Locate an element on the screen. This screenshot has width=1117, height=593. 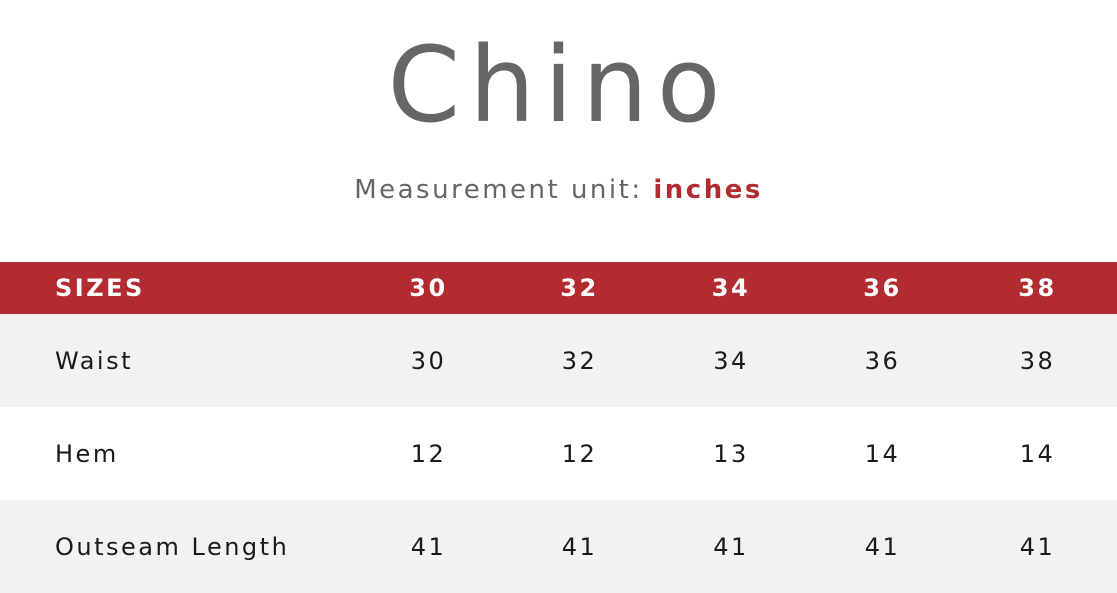
row-label: Outseam Length is located at coordinates (172, 546).